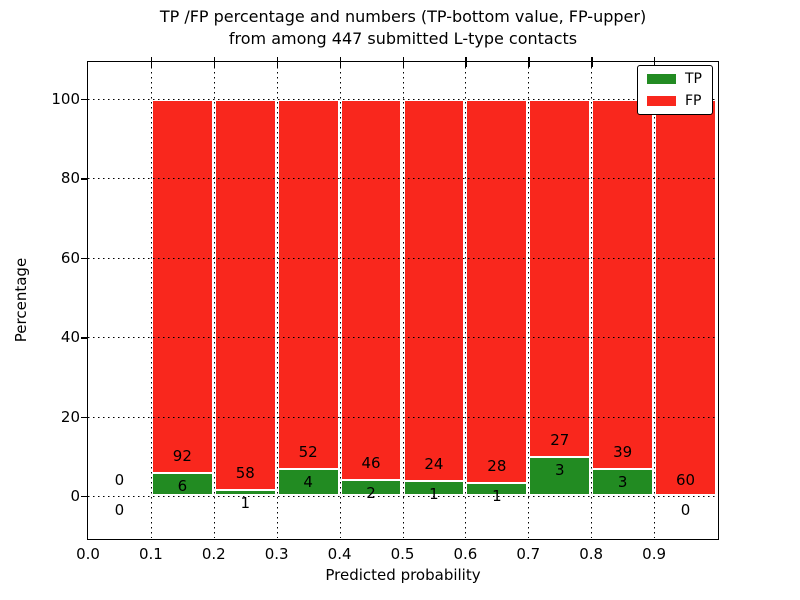  I want to click on legend-item-tp: TP, so click(674, 79).